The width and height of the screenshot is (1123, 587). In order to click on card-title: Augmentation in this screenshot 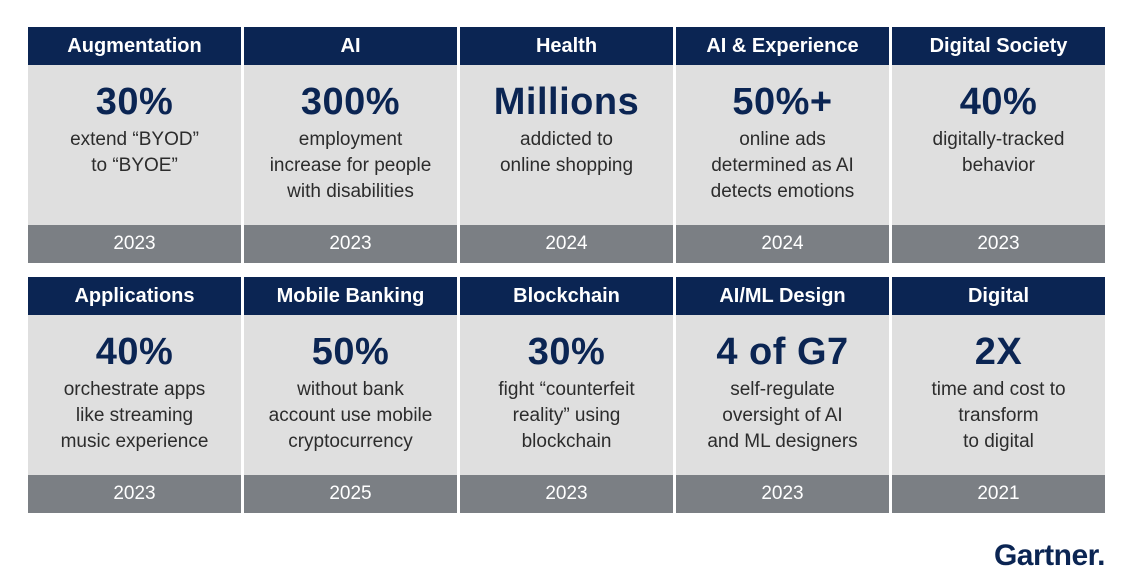, I will do `click(134, 46)`.